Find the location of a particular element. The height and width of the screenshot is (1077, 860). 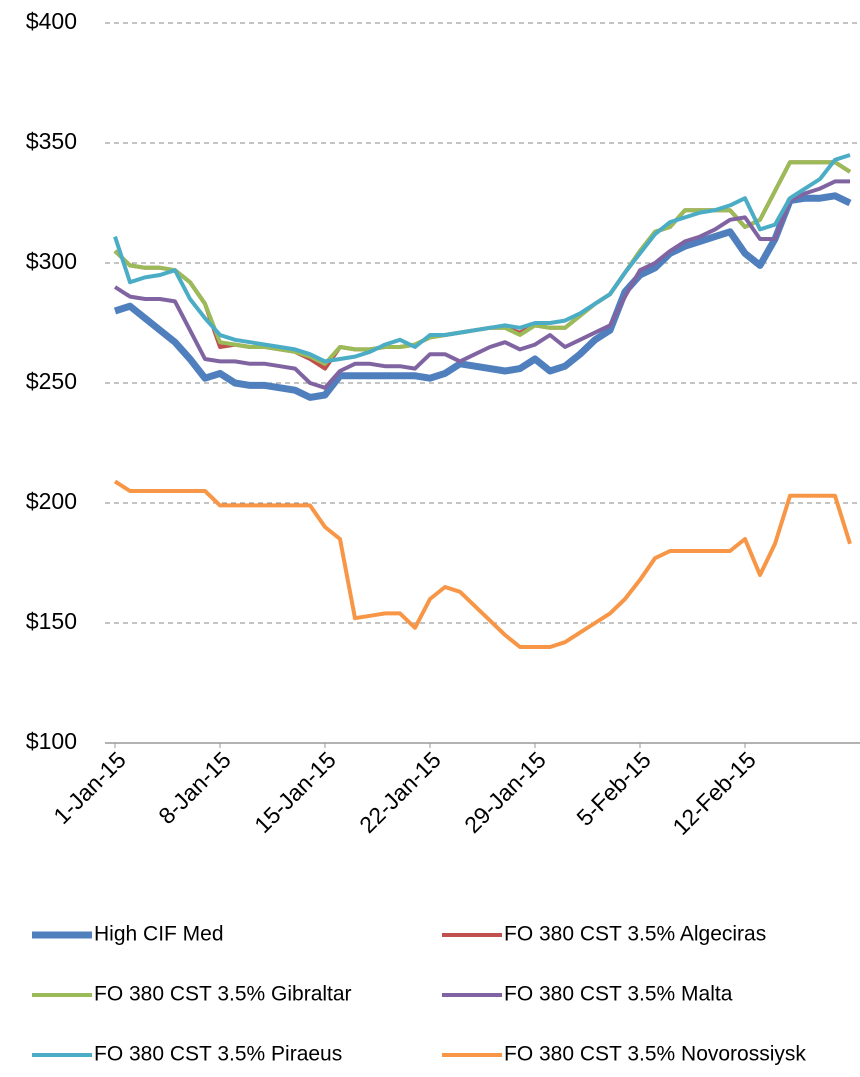

legend-item: FO 380 CST 3.5% Novorossiysk is located at coordinates (624, 1054).